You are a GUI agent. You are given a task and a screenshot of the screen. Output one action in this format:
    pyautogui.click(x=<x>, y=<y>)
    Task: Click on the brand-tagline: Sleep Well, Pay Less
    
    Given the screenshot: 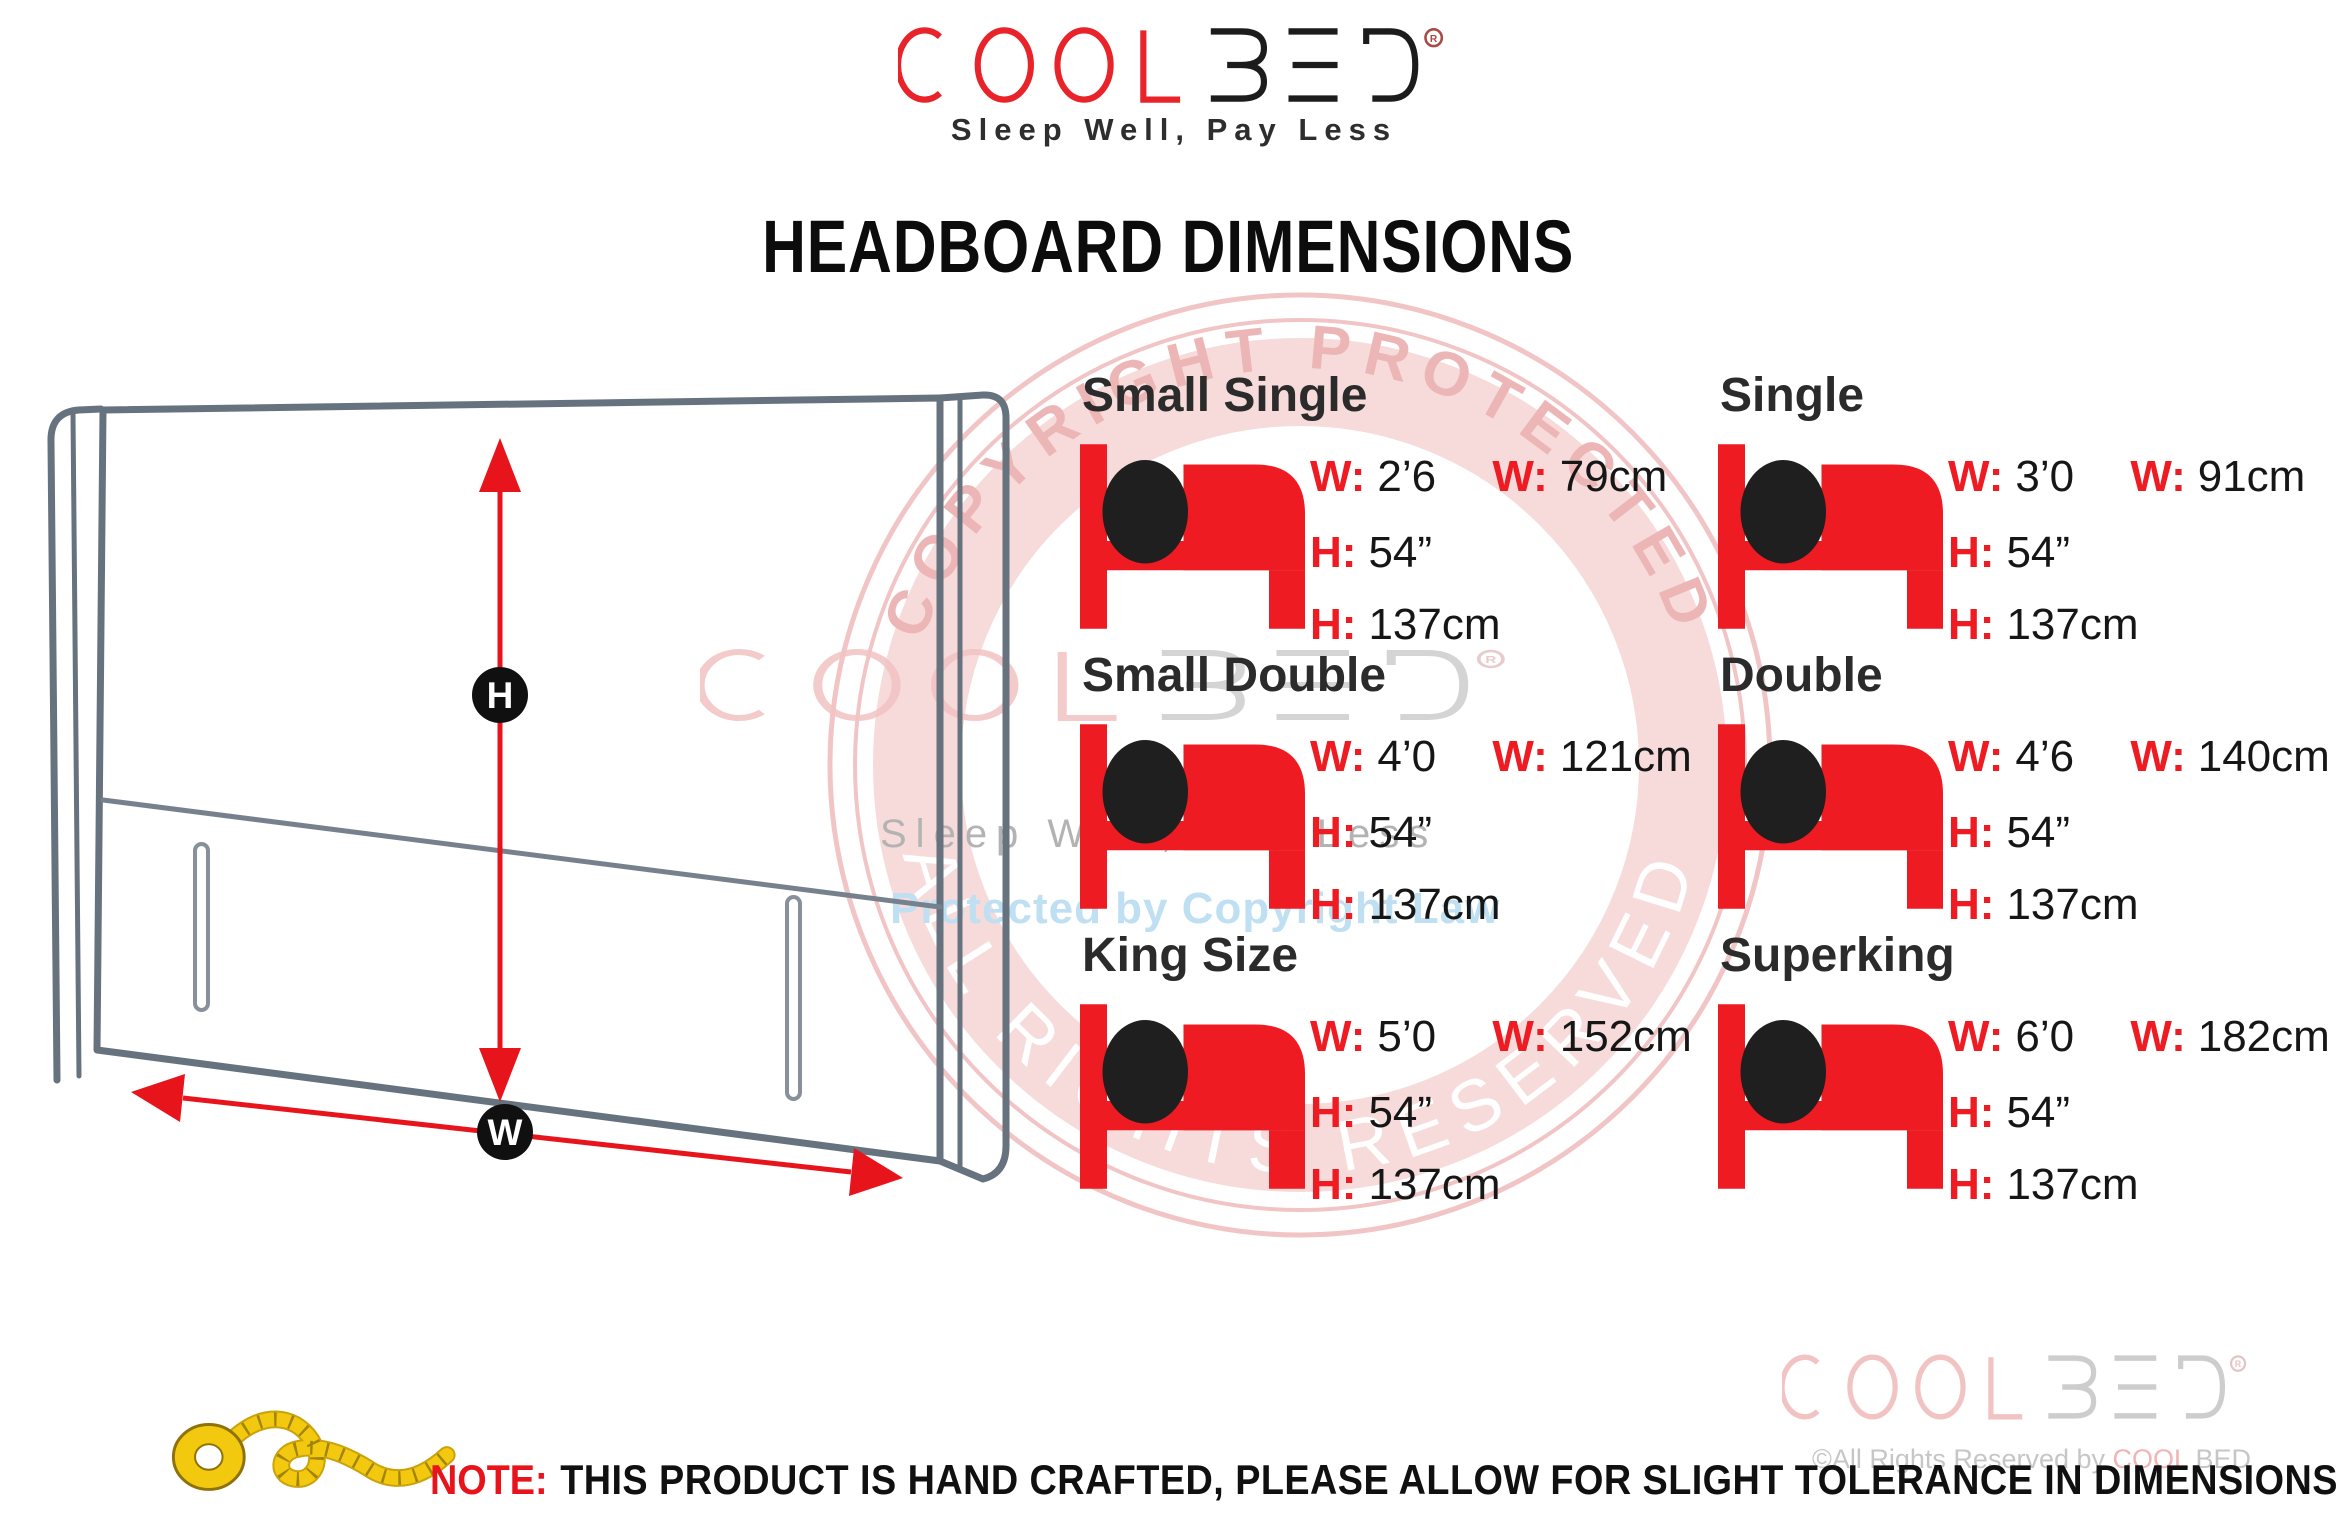 What is the action you would take?
    pyautogui.click(x=1174, y=129)
    